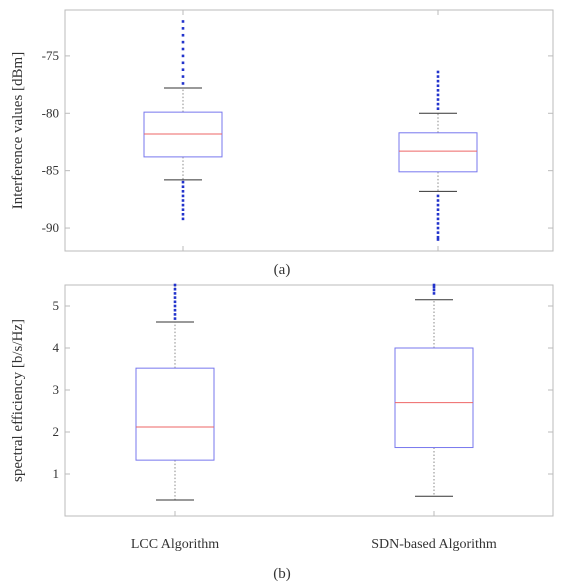  What do you see at coordinates (50, 227) in the screenshot?
I see `y-tick-label: -90` at bounding box center [50, 227].